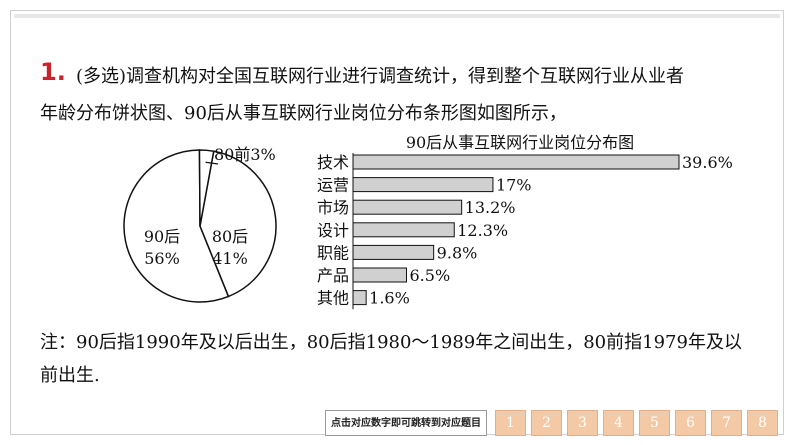  I want to click on question-text-line2: 年龄分布饼状图、90后从事互联网行业岗位分布条形图如图所示，, so click(303, 113).